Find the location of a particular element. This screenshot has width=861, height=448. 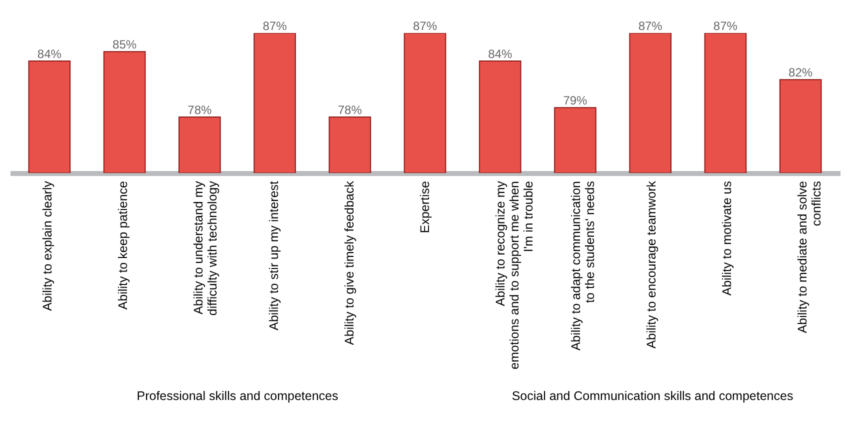

x-tick-label: Ability to keep patience is located at coordinates (123, 245).